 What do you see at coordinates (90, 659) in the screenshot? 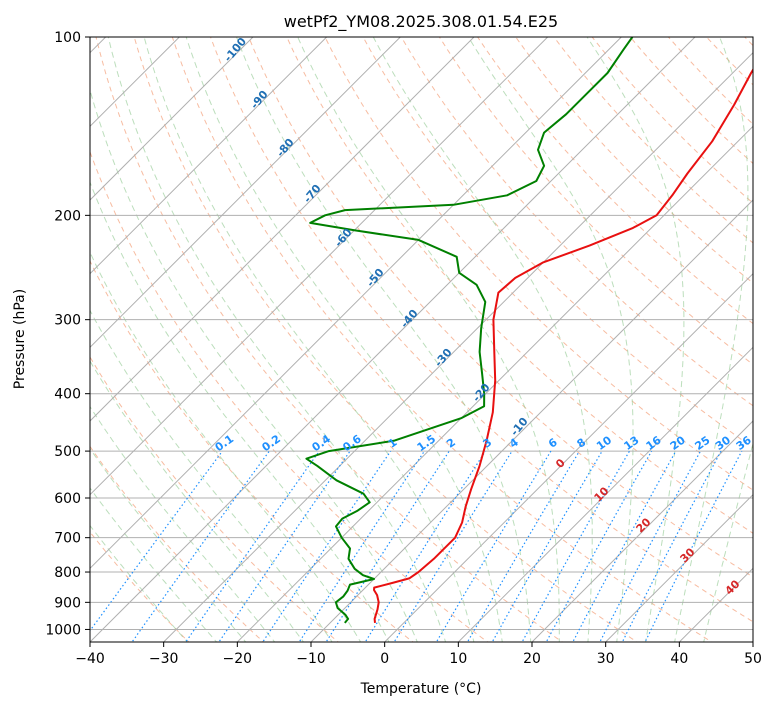
I see `x-tick-label: −40` at bounding box center [90, 659].